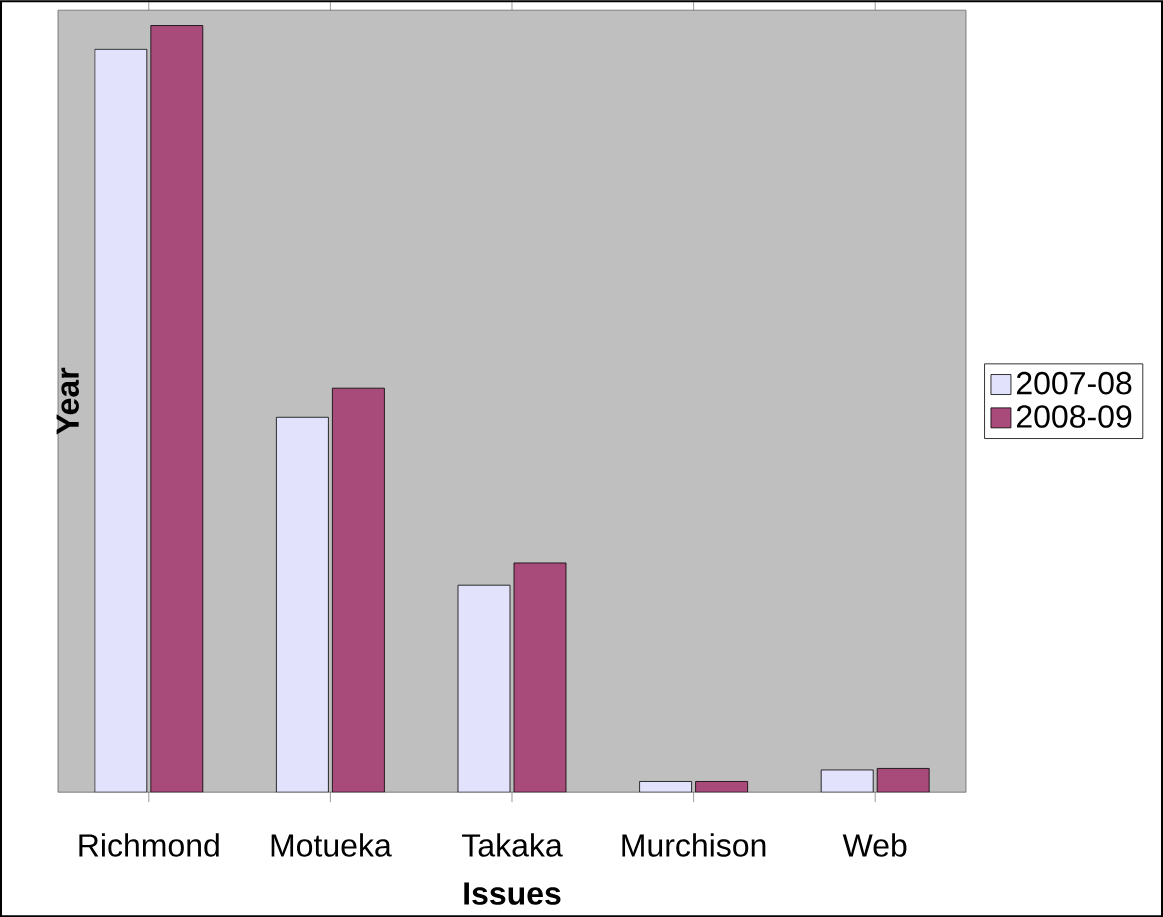 Image resolution: width=1163 pixels, height=917 pixels. What do you see at coordinates (331, 845) in the screenshot?
I see `x-tick-label: Motueka` at bounding box center [331, 845].